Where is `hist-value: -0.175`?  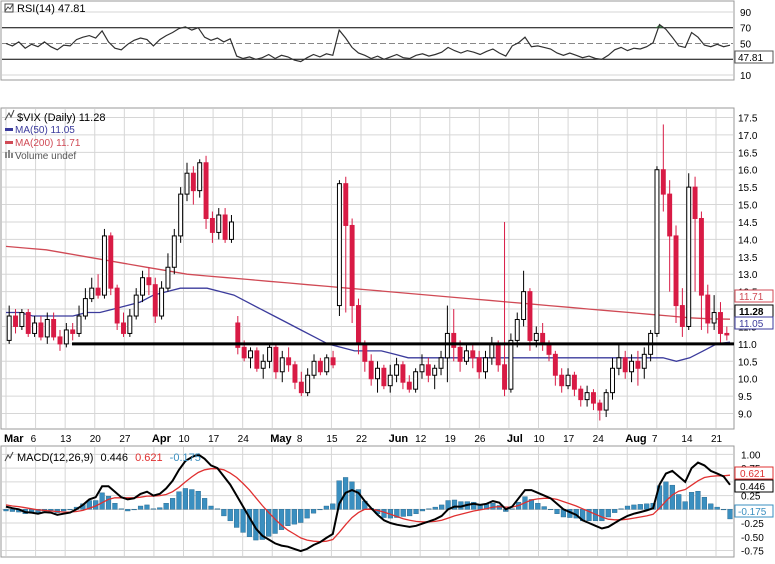
hist-value: -0.175 is located at coordinates (185, 458).